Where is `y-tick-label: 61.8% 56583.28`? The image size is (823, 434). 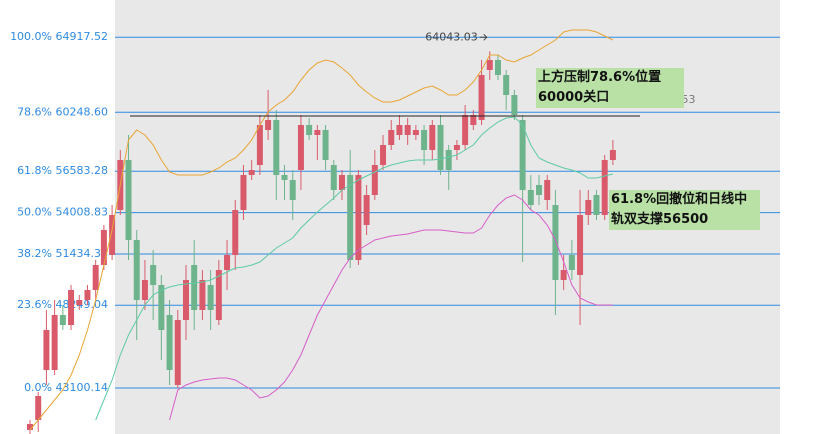 y-tick-label: 61.8% 56583.28 is located at coordinates (62, 170).